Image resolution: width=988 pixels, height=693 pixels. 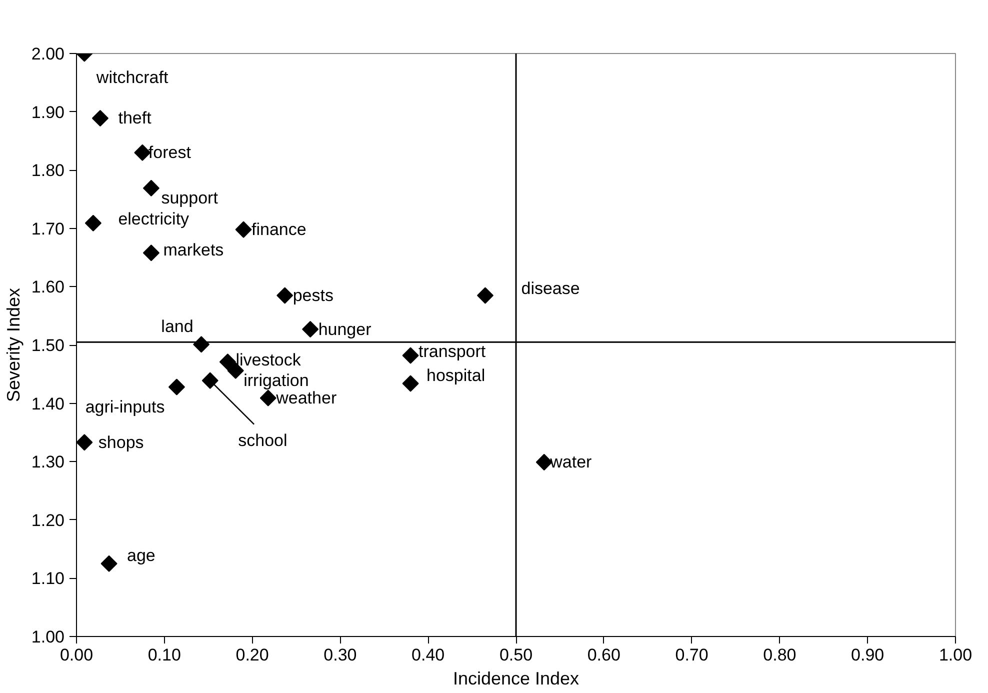 I want to click on annotation: age, so click(x=141, y=556).